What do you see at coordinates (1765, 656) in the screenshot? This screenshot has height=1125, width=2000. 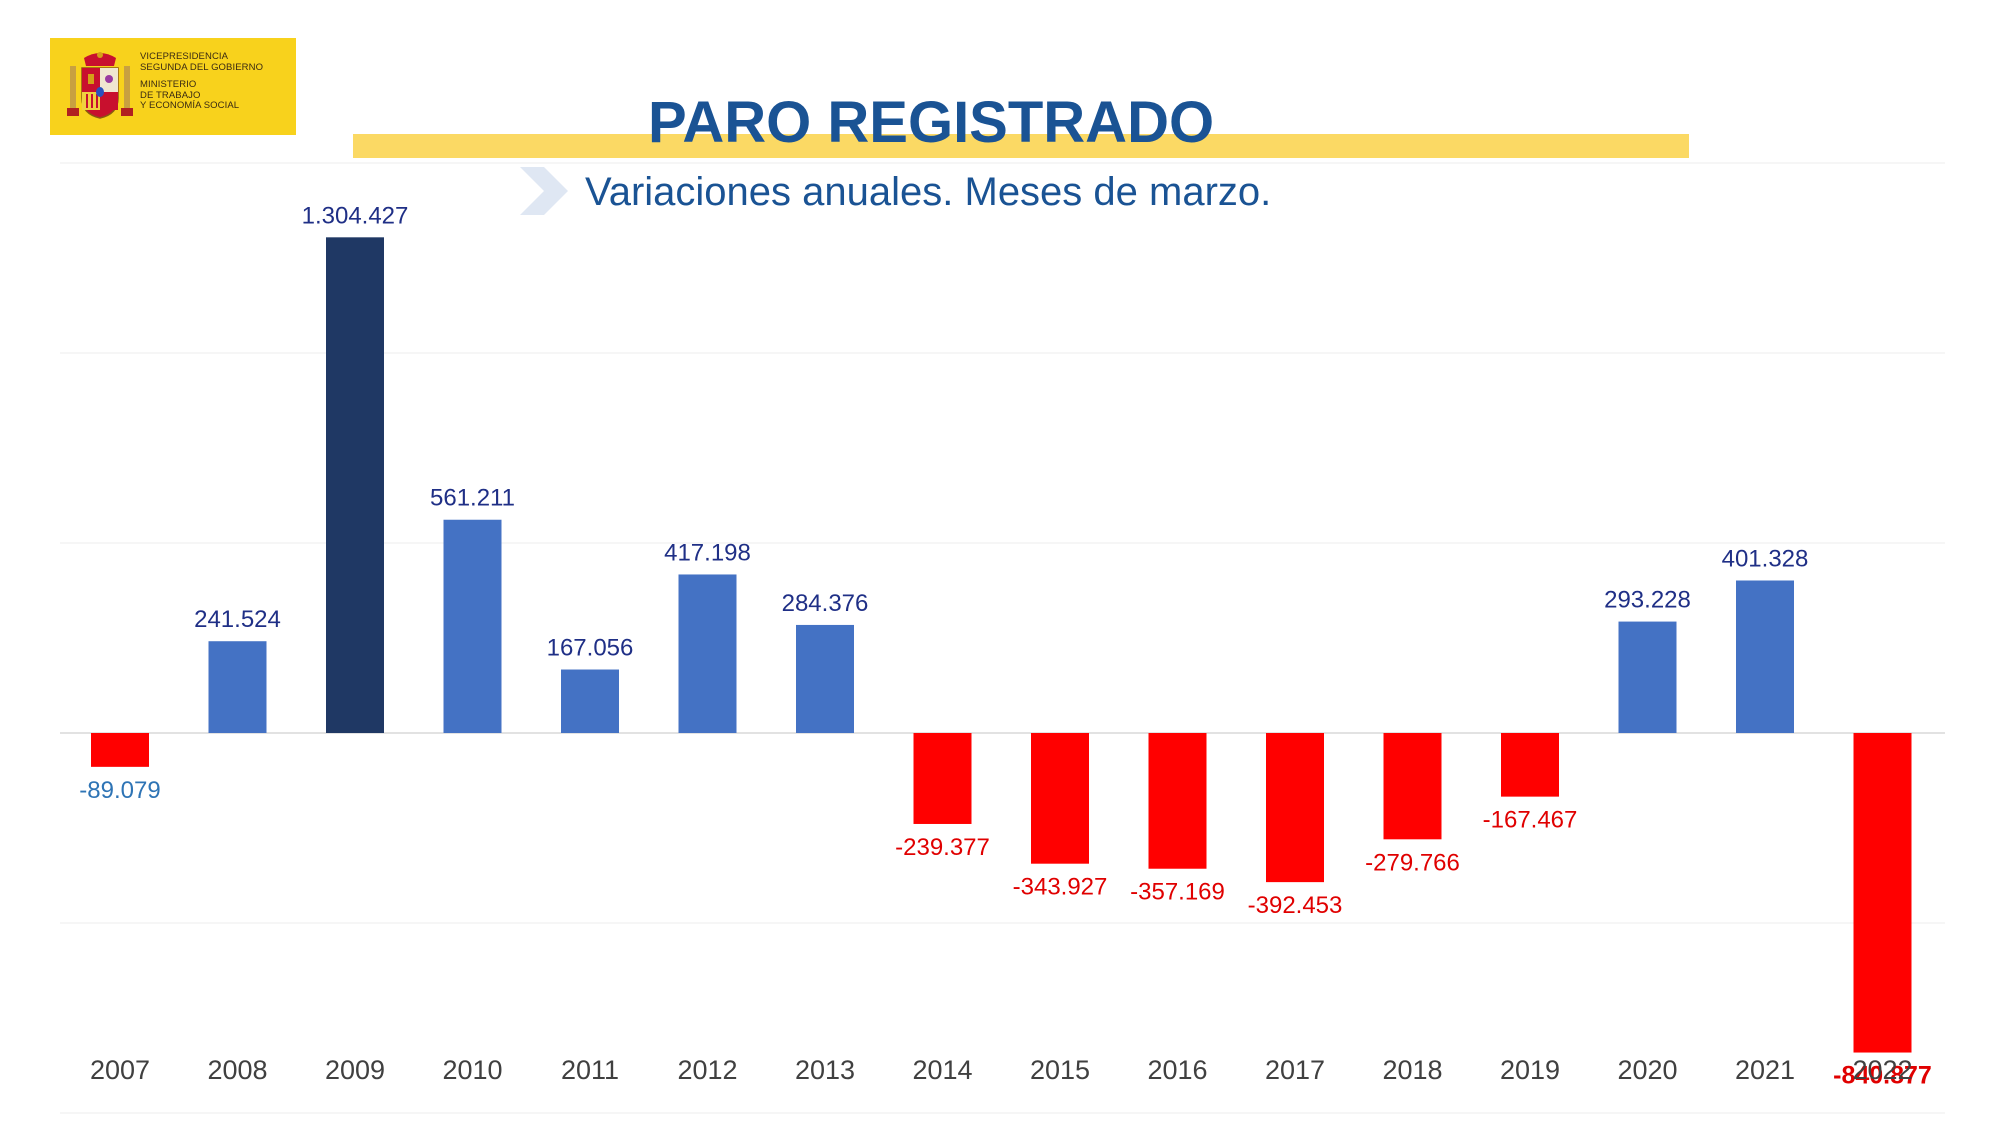 I see `bar-2021` at bounding box center [1765, 656].